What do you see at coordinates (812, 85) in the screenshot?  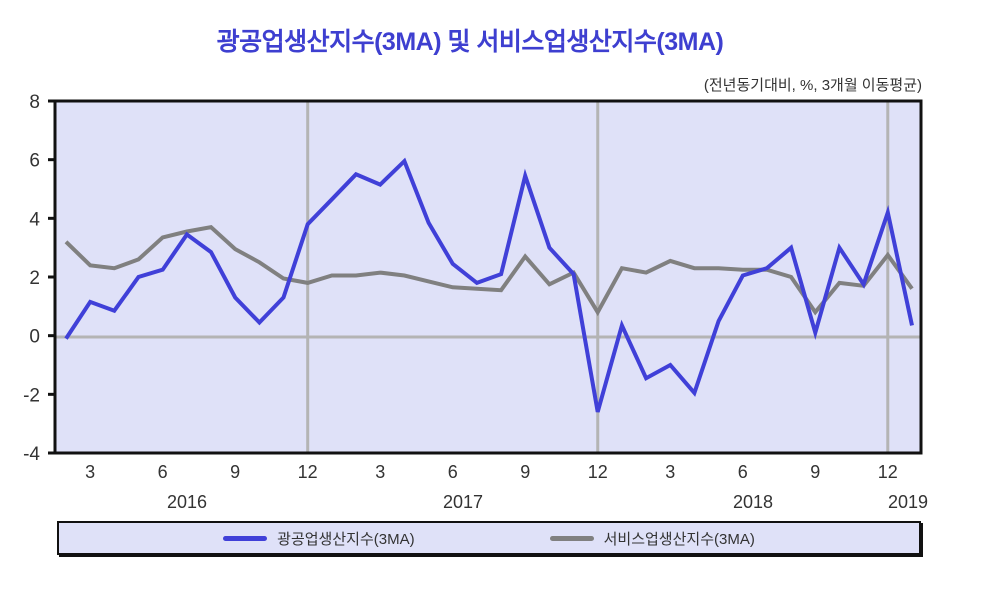 I see `unit-note: (전년동기대비, %, 3개월 이동평균)` at bounding box center [812, 85].